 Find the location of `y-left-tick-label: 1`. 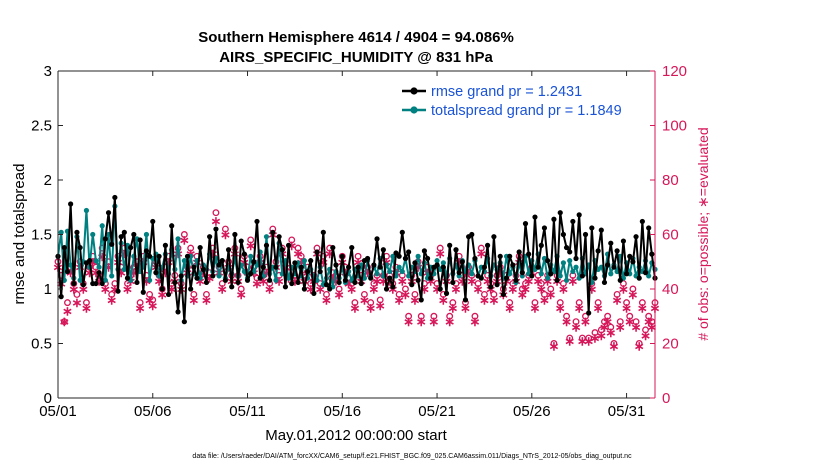

y-left-tick-label: 1 is located at coordinates (48, 289).